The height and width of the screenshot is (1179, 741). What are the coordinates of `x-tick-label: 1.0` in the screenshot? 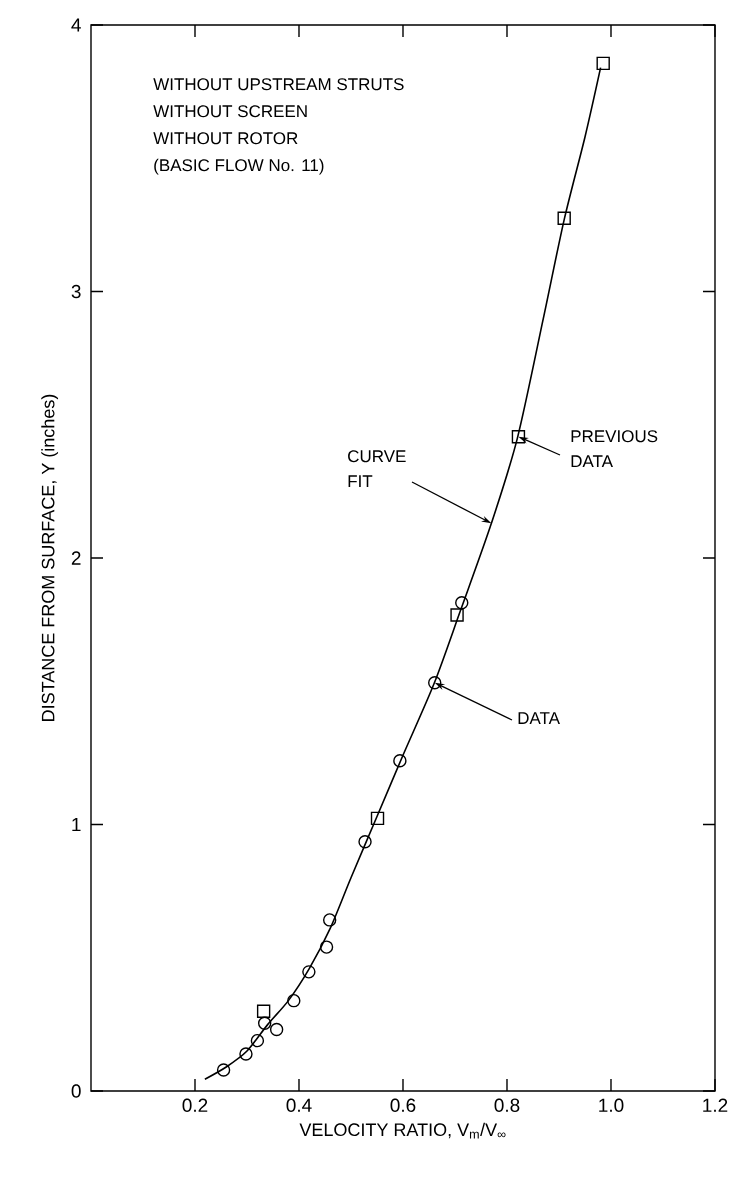 It's located at (611, 1105).